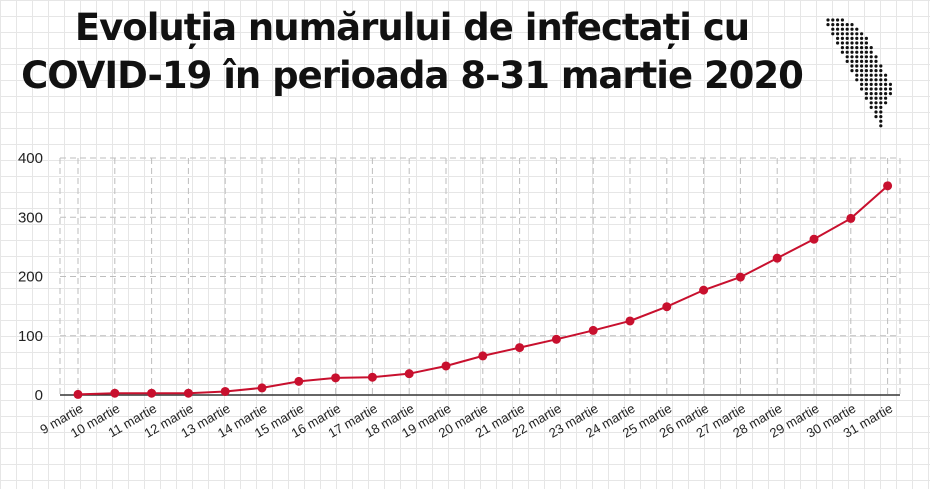  I want to click on y-tick-label: 300, so click(30, 217).